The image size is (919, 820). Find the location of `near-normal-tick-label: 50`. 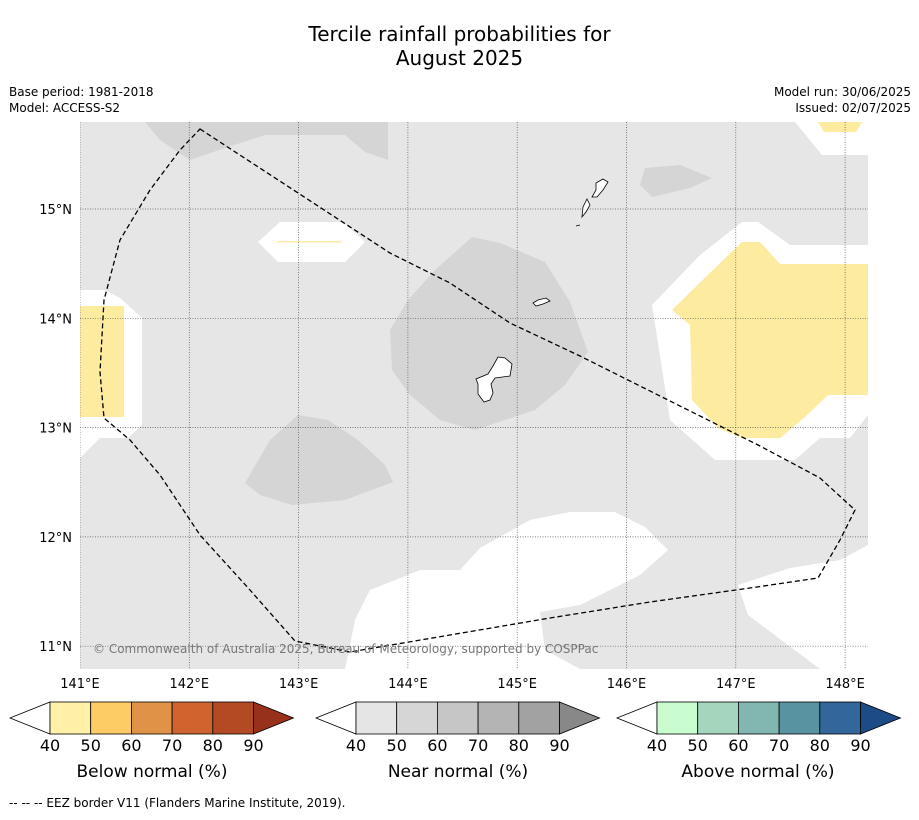

near-normal-tick-label: 50 is located at coordinates (397, 745).